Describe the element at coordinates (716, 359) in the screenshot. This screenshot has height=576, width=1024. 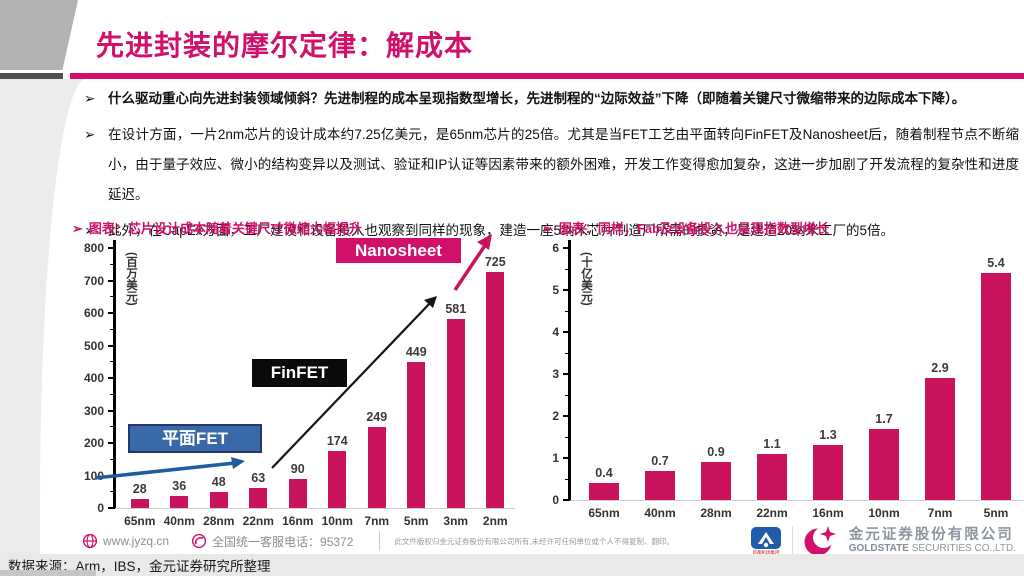
I see `bar-column: 0.9` at that location.